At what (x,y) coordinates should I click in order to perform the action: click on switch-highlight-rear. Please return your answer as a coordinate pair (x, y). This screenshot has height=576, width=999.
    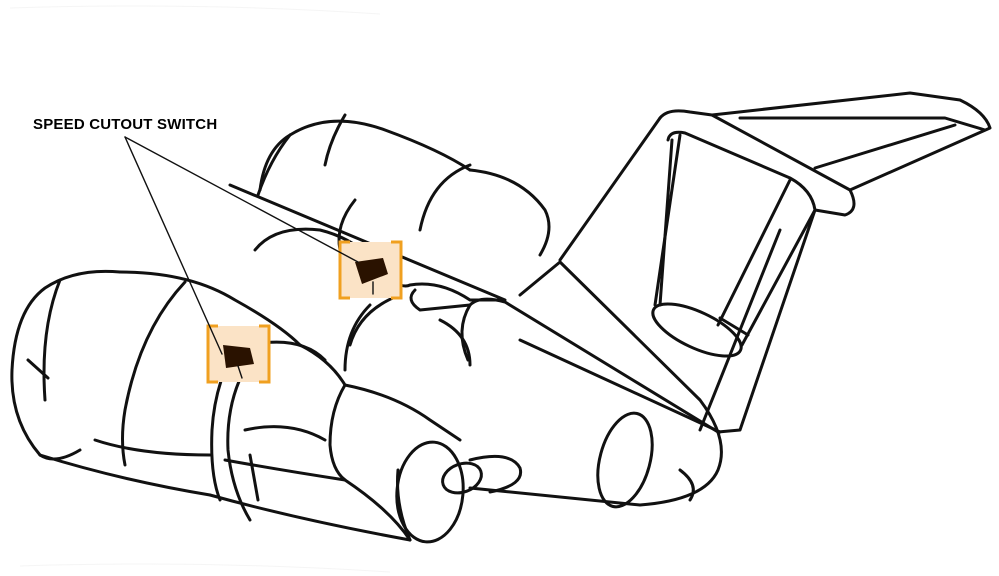
    Looking at the image, I should click on (370, 270).